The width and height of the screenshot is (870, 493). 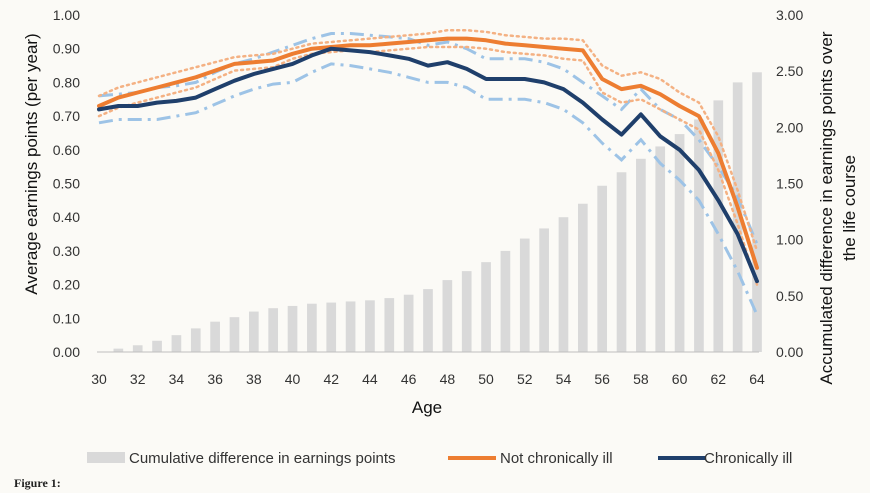 I want to click on y-left-tick-label: 0.80, so click(x=66, y=82).